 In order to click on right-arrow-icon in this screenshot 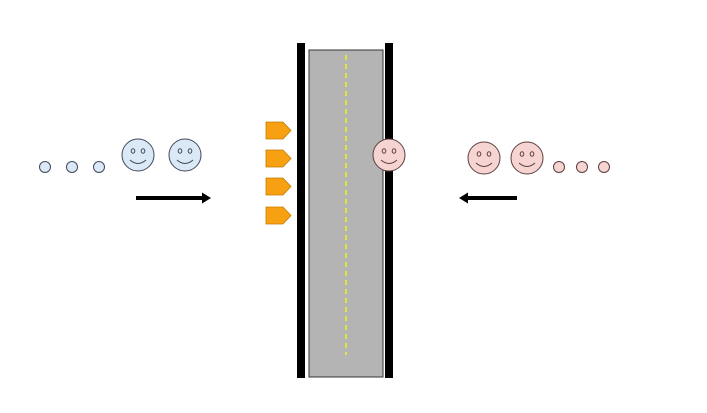, I will do `click(173, 198)`.